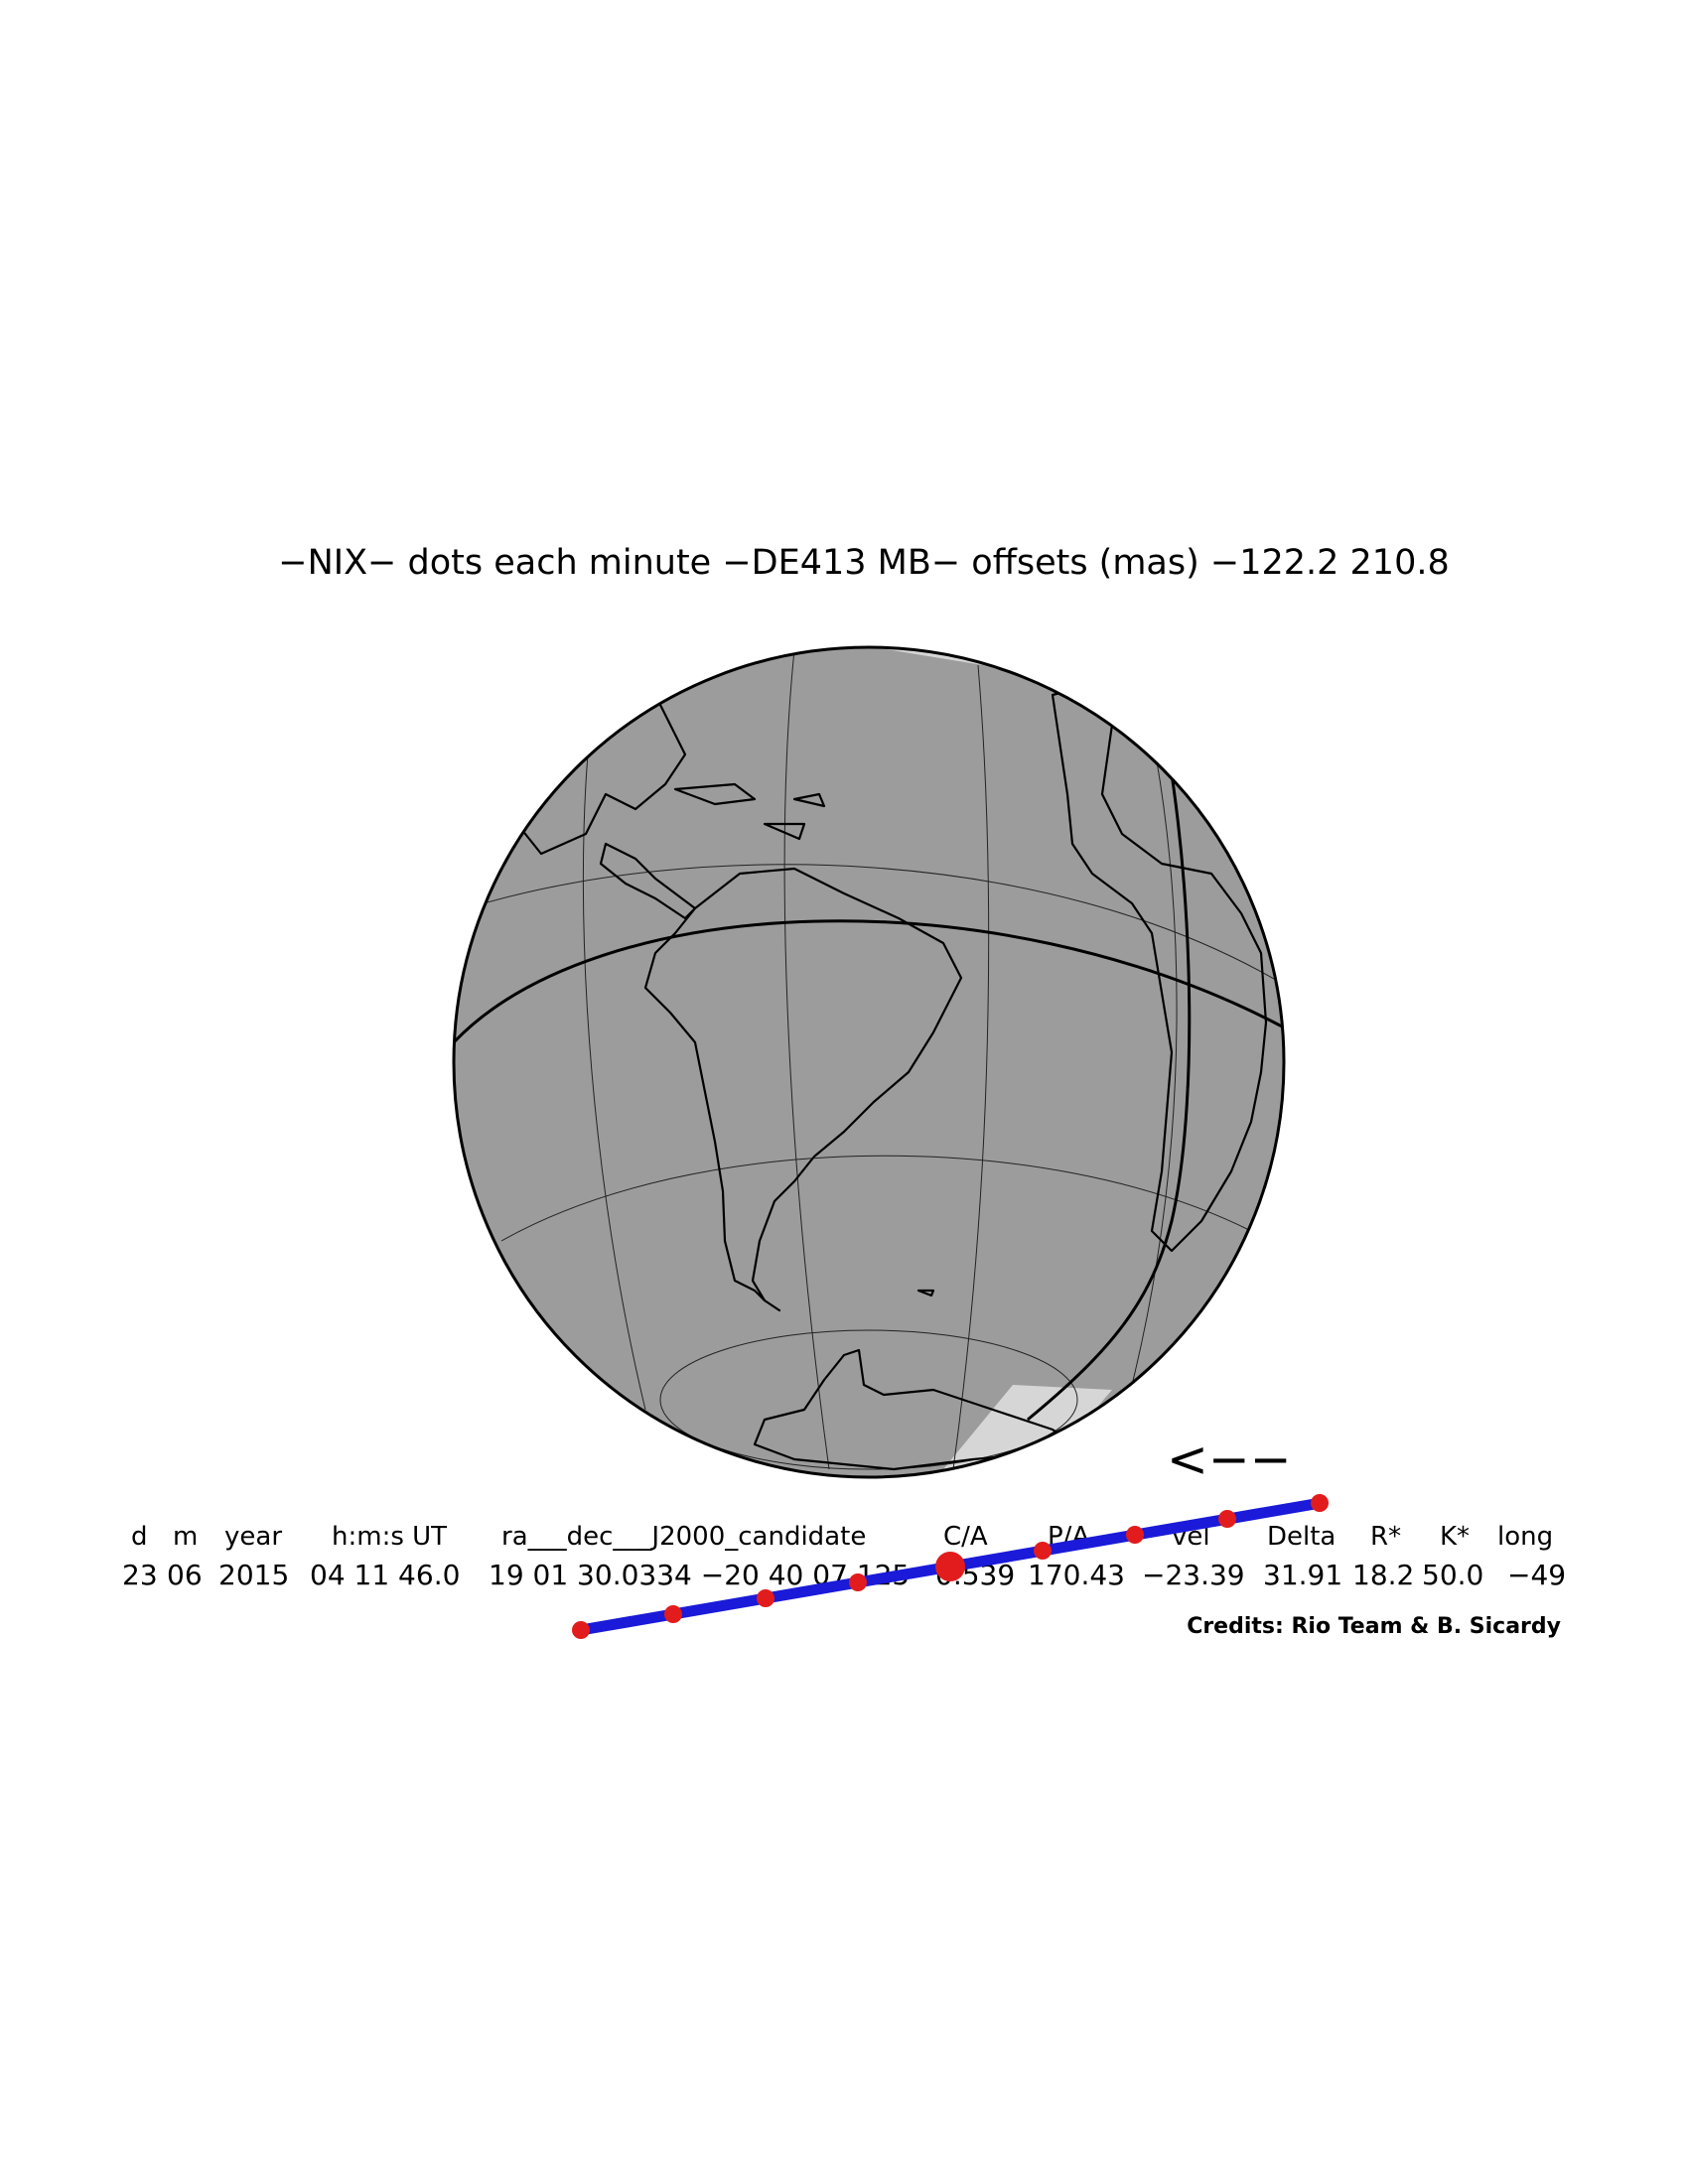  Describe the element at coordinates (925, 1293) in the screenshot. I see `south-georgia-island` at that location.